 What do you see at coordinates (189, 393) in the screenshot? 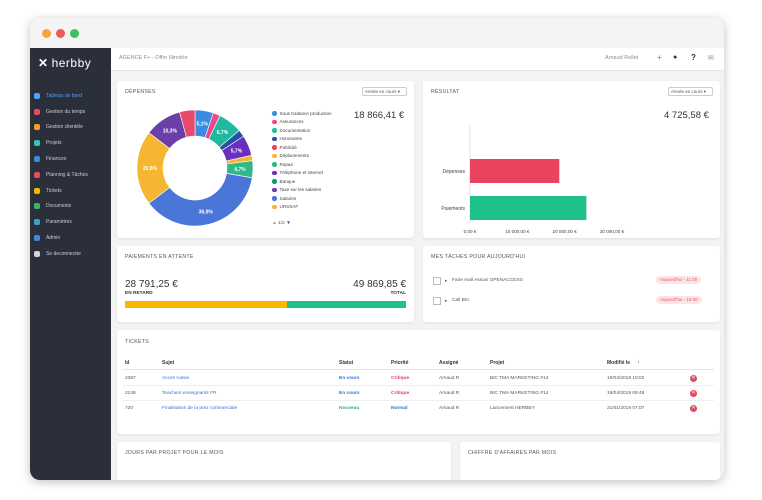
I see `ticket-cell-sujet: Teachers enseignants FR` at bounding box center [189, 393].